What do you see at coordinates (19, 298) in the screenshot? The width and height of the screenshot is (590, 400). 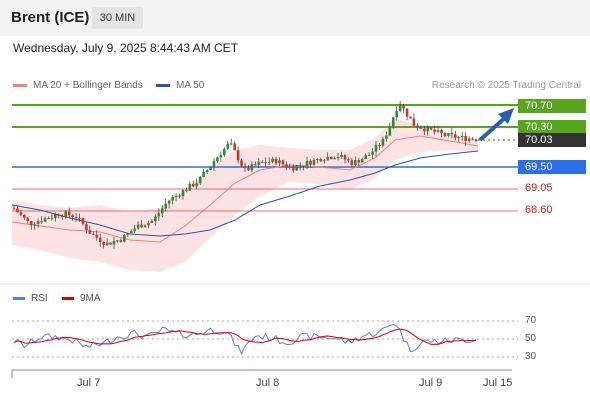 I see `rsi-swatch` at bounding box center [19, 298].